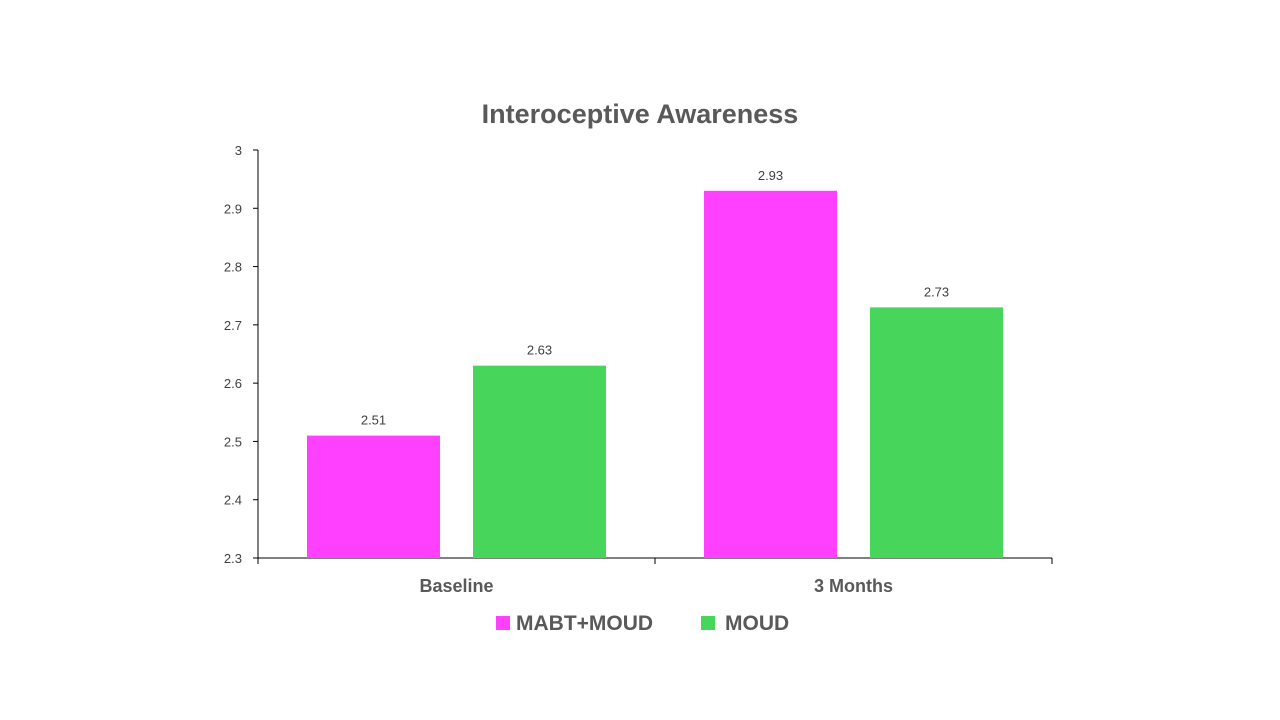 Image resolution: width=1280 pixels, height=720 pixels. Describe the element at coordinates (233, 325) in the screenshot. I see `y-tick-label: 2.7` at that location.